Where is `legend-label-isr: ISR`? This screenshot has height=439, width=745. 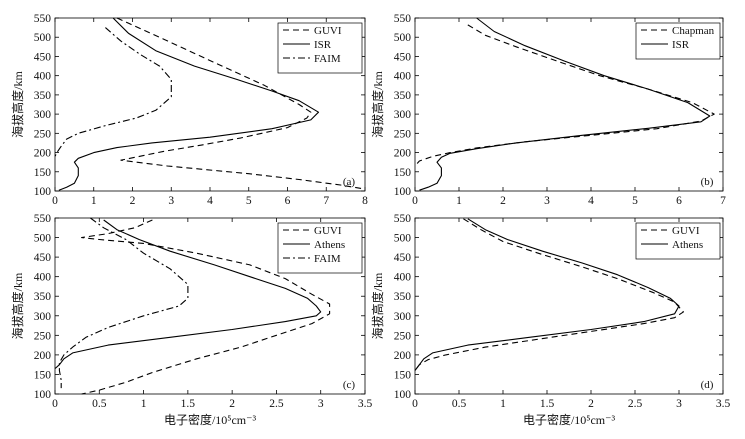 legend-label-isr: ISR is located at coordinates (681, 45).